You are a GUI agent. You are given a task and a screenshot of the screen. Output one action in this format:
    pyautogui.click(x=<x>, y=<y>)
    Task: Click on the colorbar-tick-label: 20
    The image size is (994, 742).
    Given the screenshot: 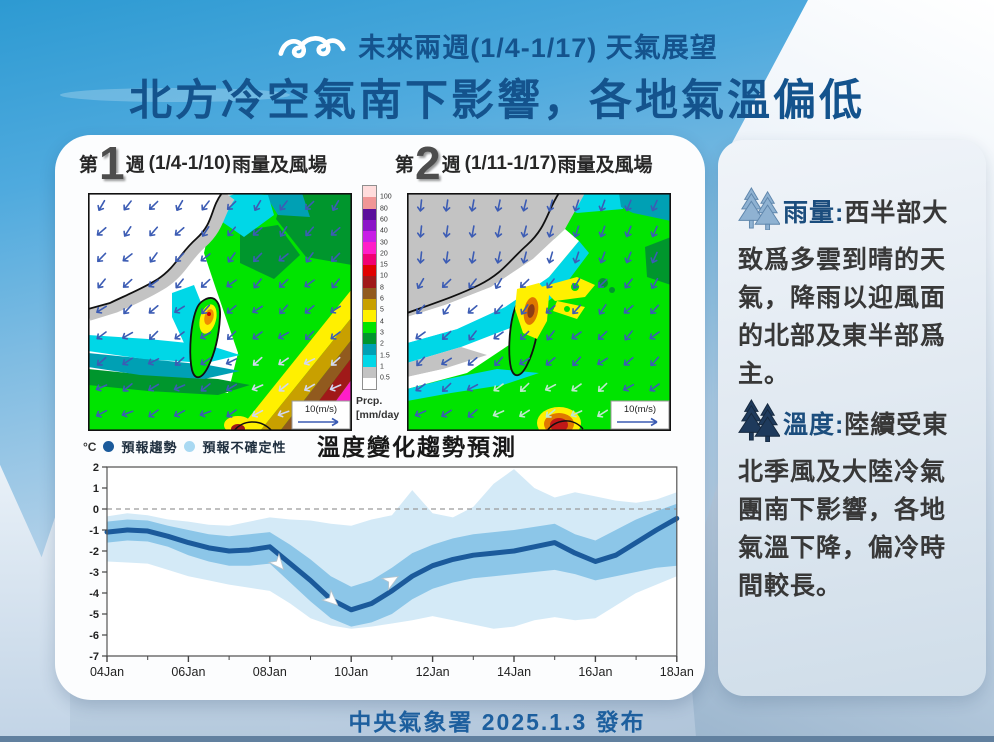 What is the action you would take?
    pyautogui.click(x=384, y=254)
    